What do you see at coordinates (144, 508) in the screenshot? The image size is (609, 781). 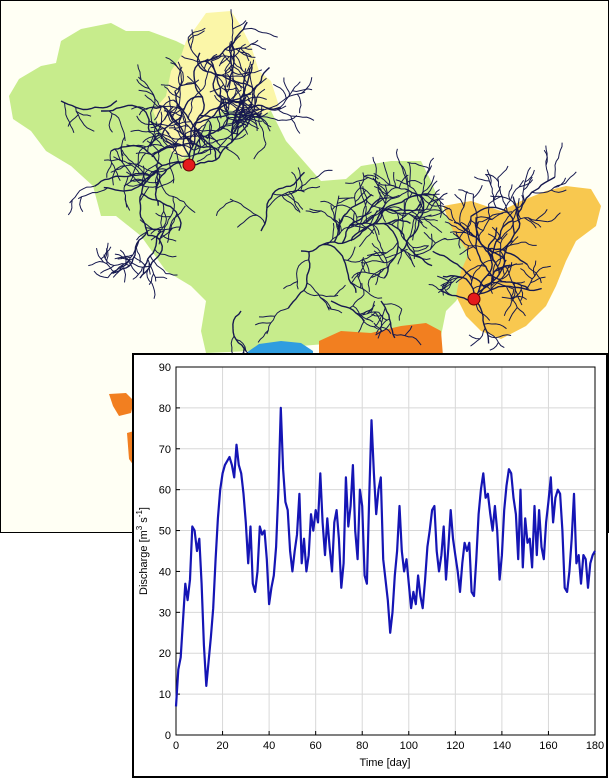 I see `y-axis-label-end: ]` at bounding box center [144, 508].